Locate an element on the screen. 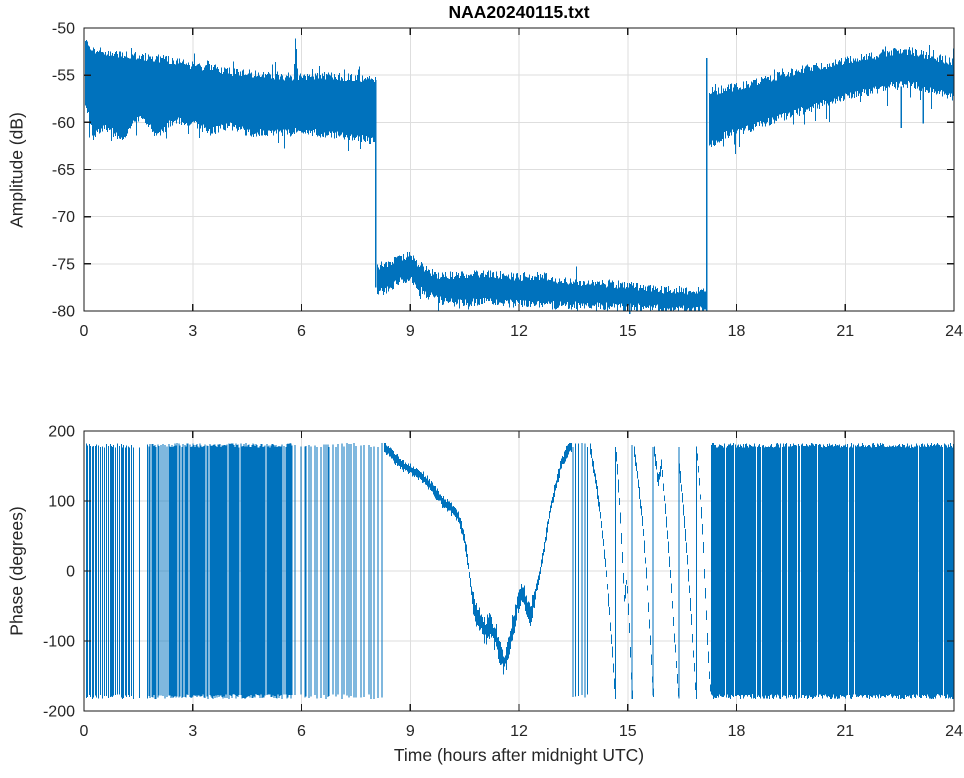  y-tick-label: -60 is located at coordinates (63, 123).